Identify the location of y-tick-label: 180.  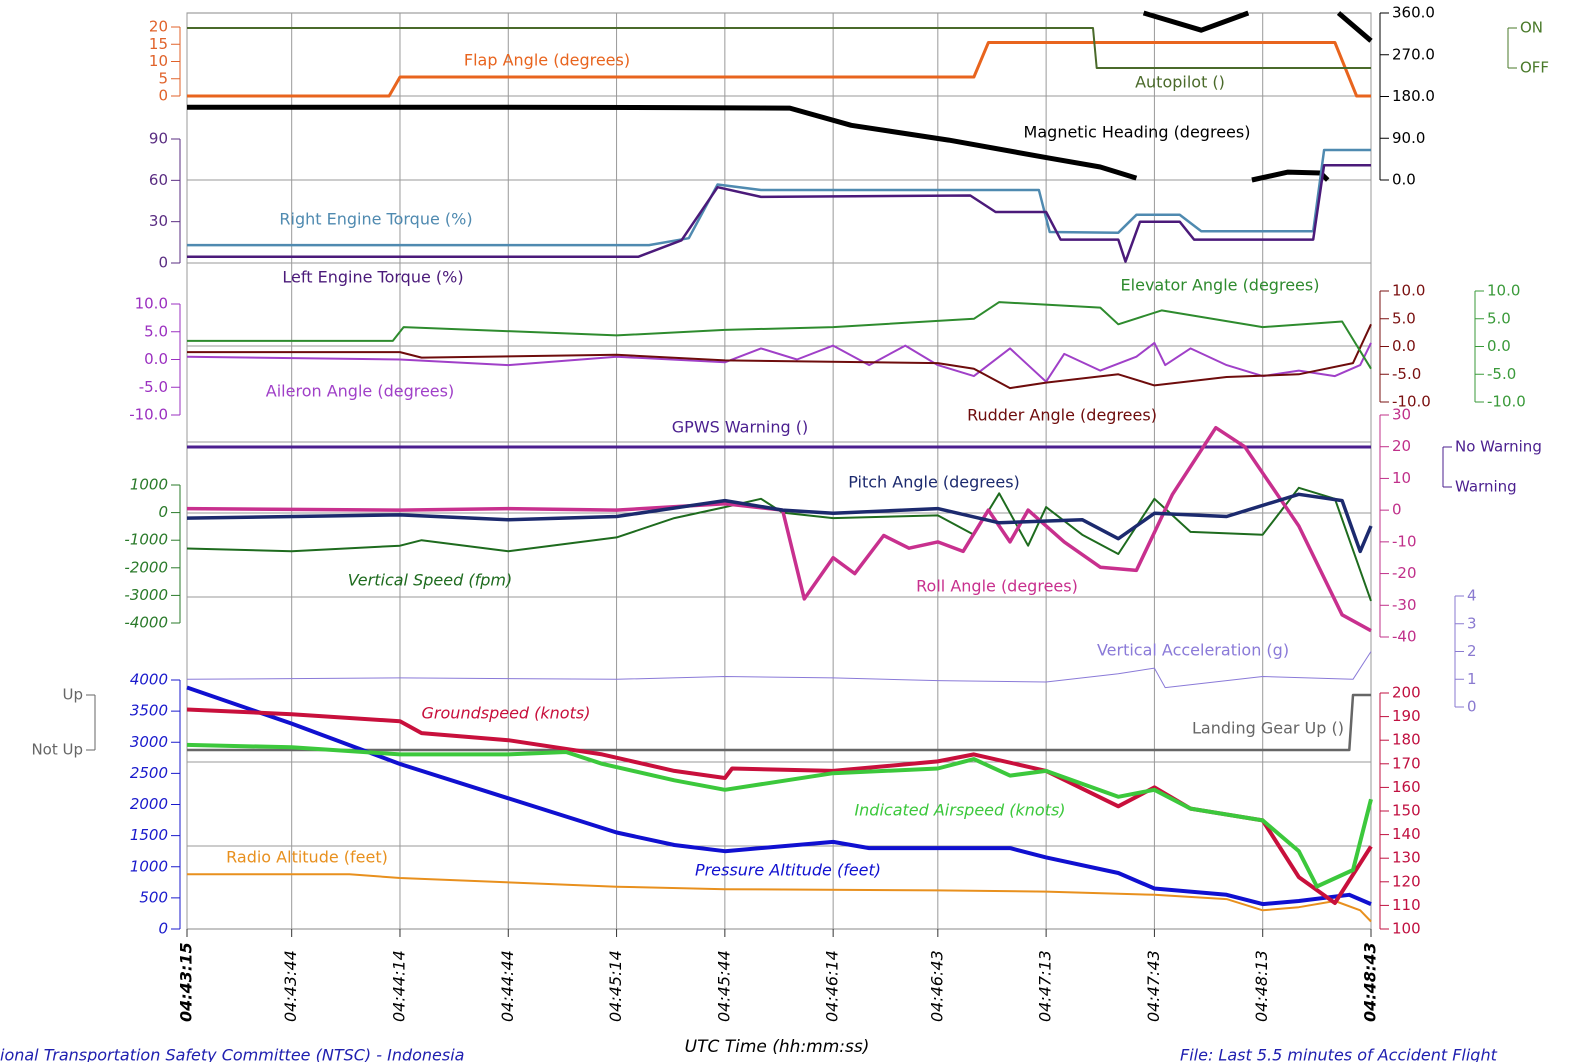
(1406, 740).